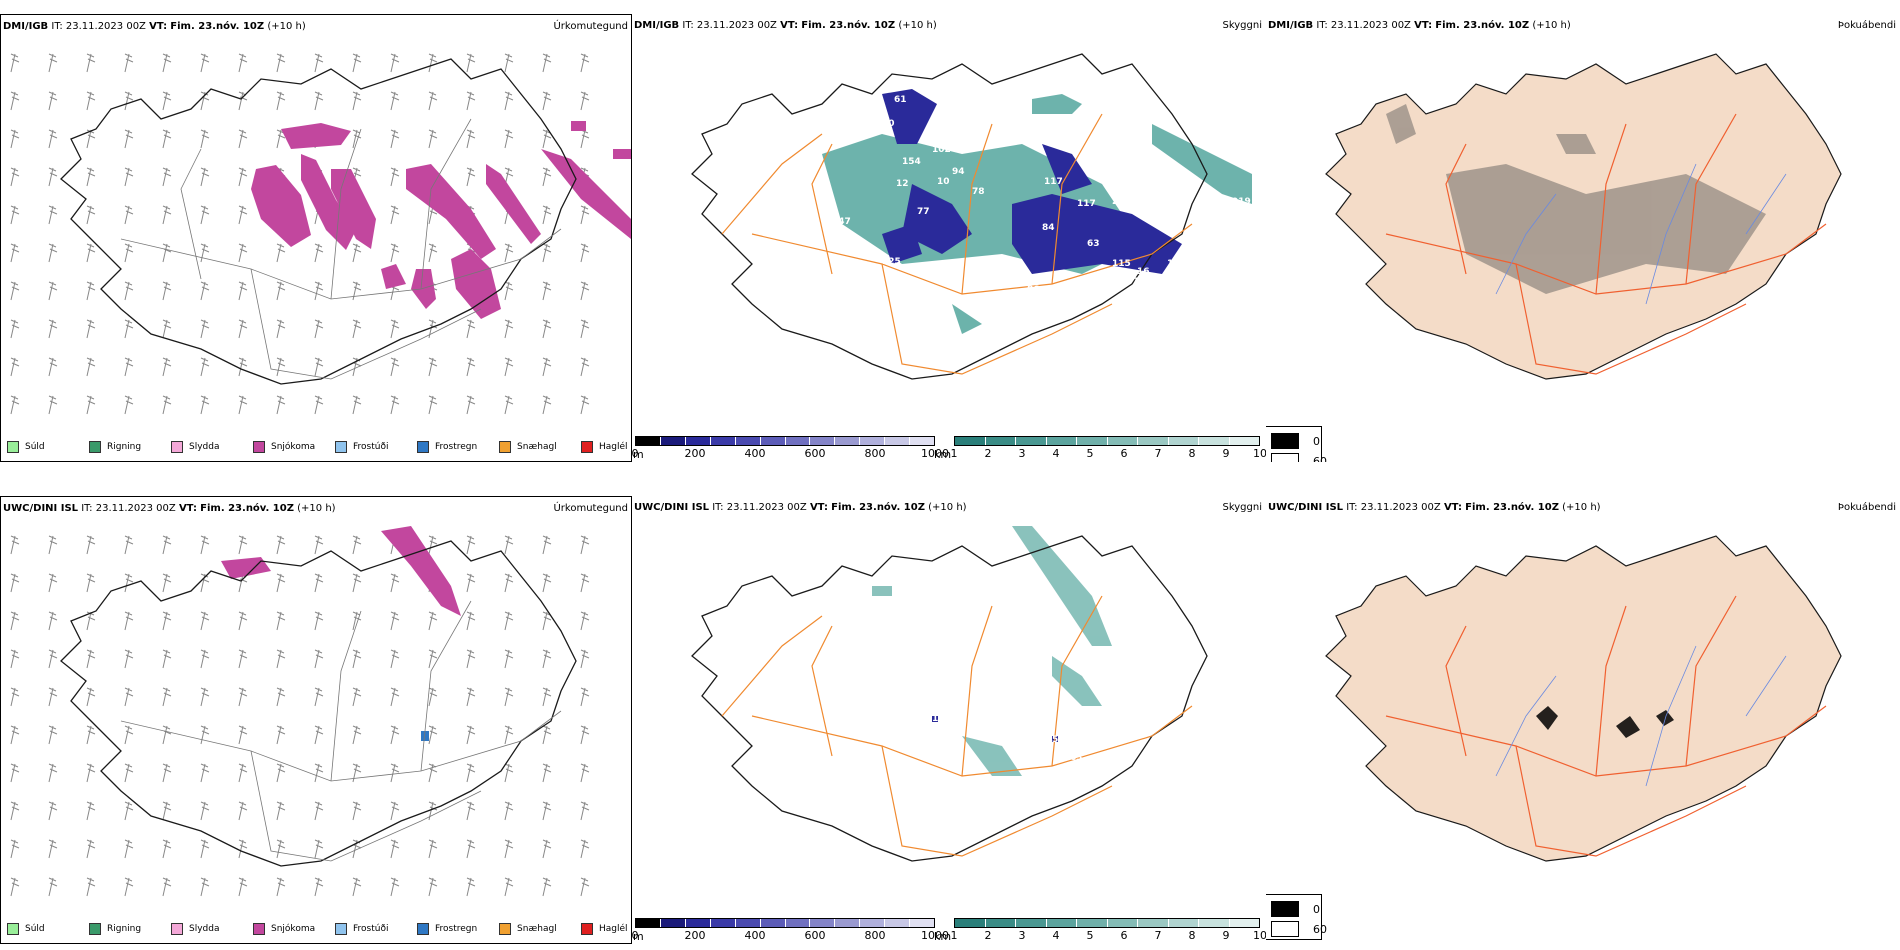 This screenshot has height=950, width=1900. What do you see at coordinates (900, 100) in the screenshot?
I see `ceiling-label: 61` at bounding box center [900, 100].